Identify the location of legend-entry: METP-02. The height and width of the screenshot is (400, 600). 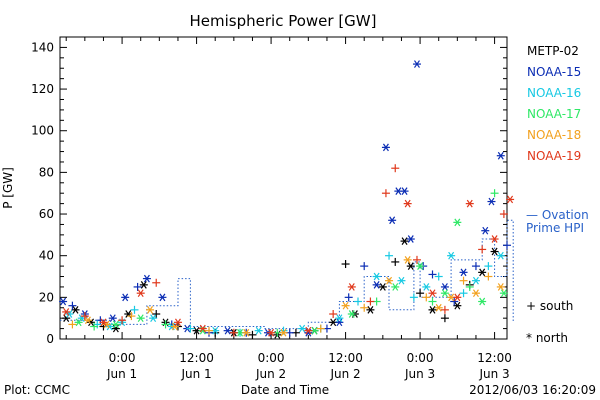
(553, 51).